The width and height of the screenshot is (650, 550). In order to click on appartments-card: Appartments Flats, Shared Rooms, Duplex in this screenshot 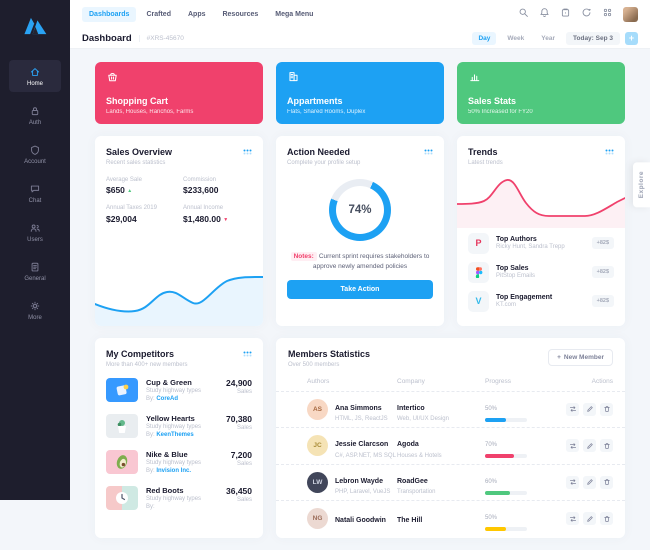, I will do `click(360, 93)`.